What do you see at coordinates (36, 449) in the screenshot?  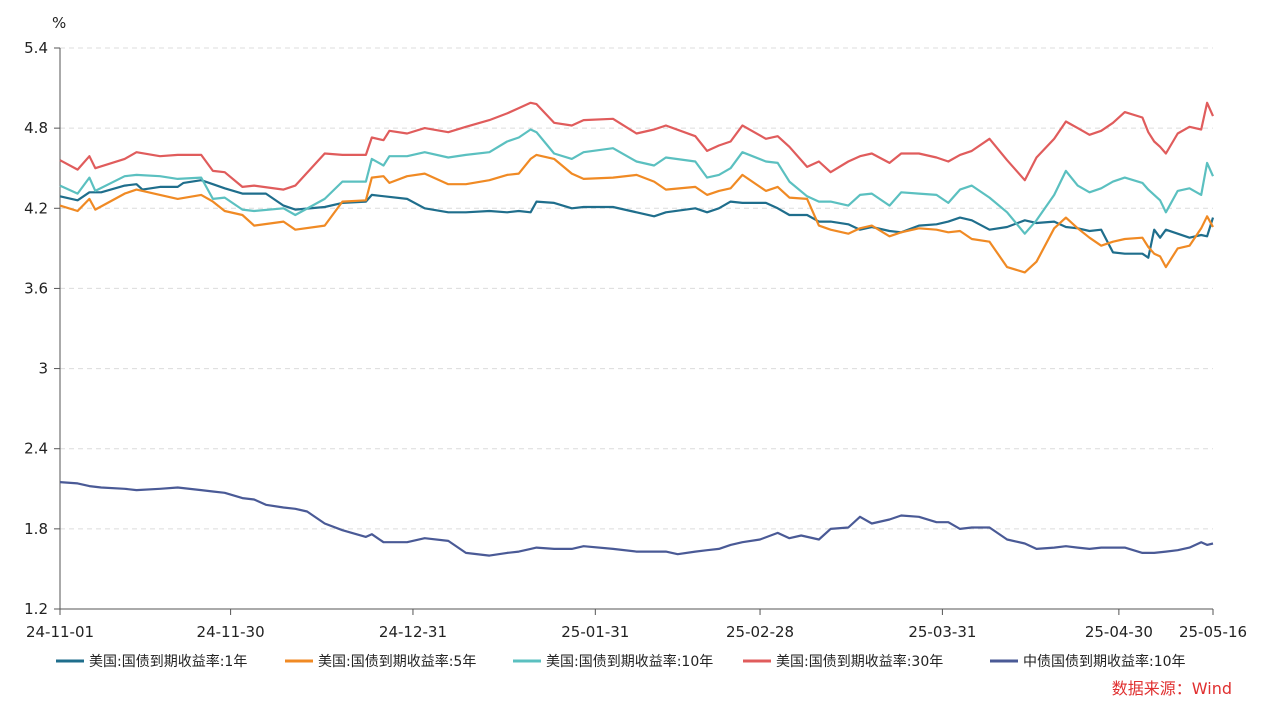 I see `y-tick-label: 2.4` at bounding box center [36, 449].